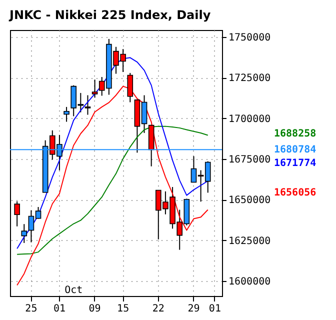 The height and width of the screenshot is (320, 336). I want to click on y-tick-label: 1600000, so click(249, 282).